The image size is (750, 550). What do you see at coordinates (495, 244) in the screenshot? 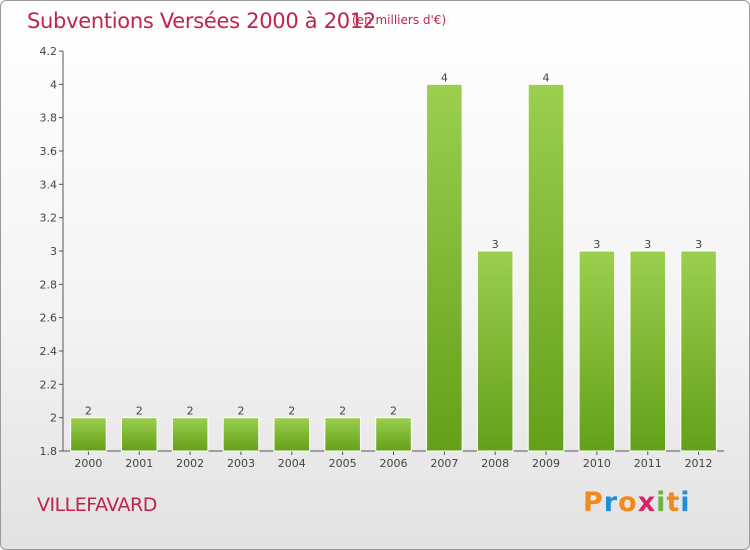
I see `data-label-2008: 3` at bounding box center [495, 244].